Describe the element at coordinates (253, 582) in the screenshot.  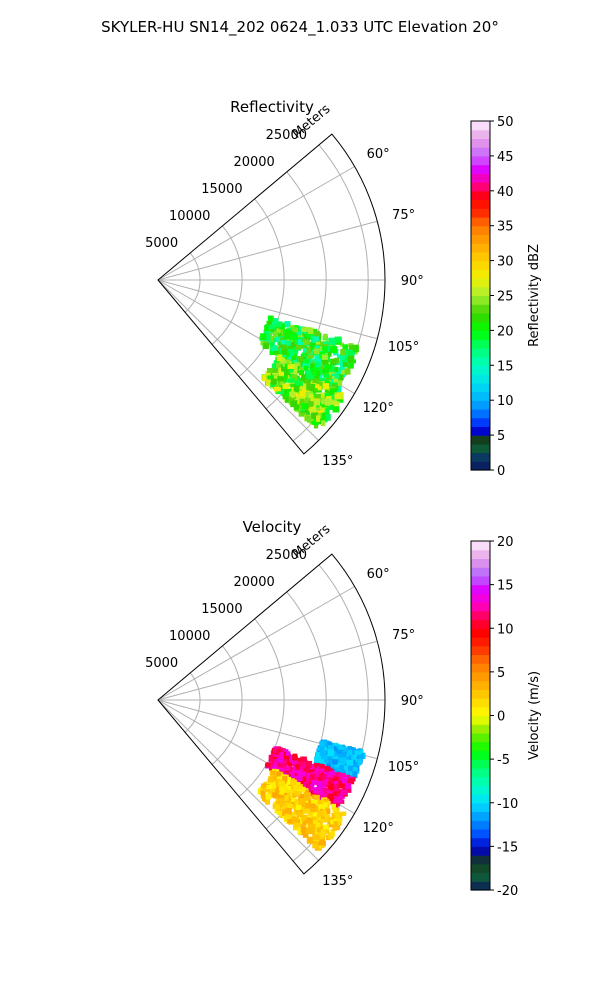
I see `r-tick-label: 20000` at that location.